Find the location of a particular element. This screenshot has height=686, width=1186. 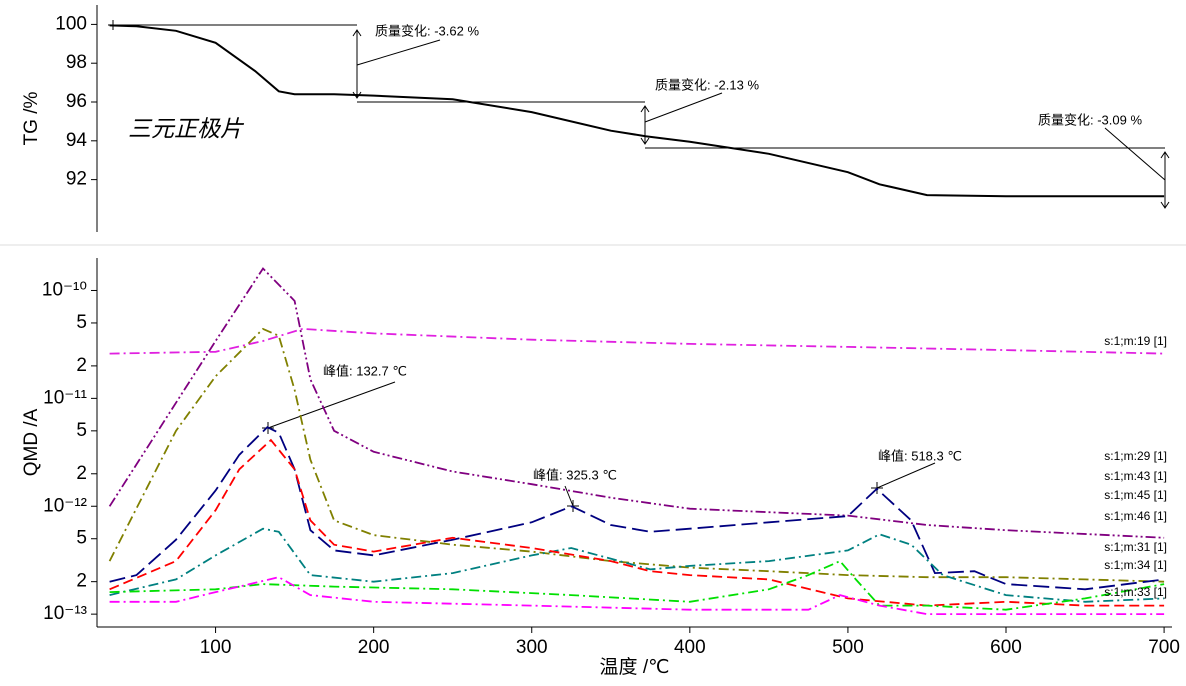

legend-label: s:1;m:19 [1] is located at coordinates (1135, 341).